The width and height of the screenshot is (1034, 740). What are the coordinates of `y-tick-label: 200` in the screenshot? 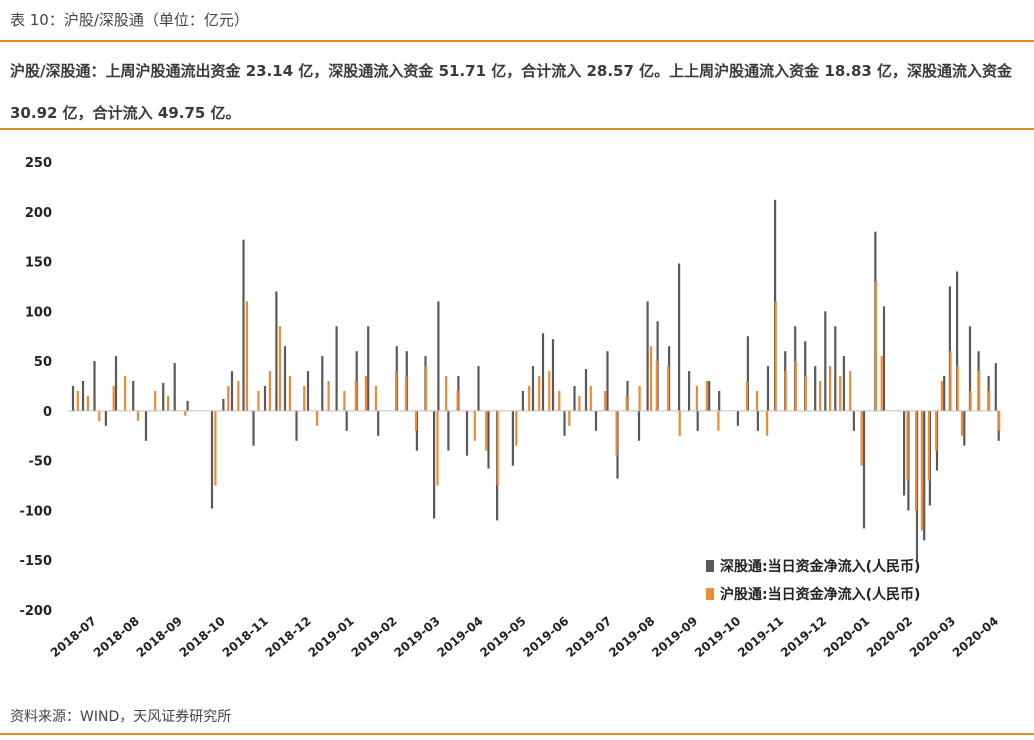 It's located at (38, 213).